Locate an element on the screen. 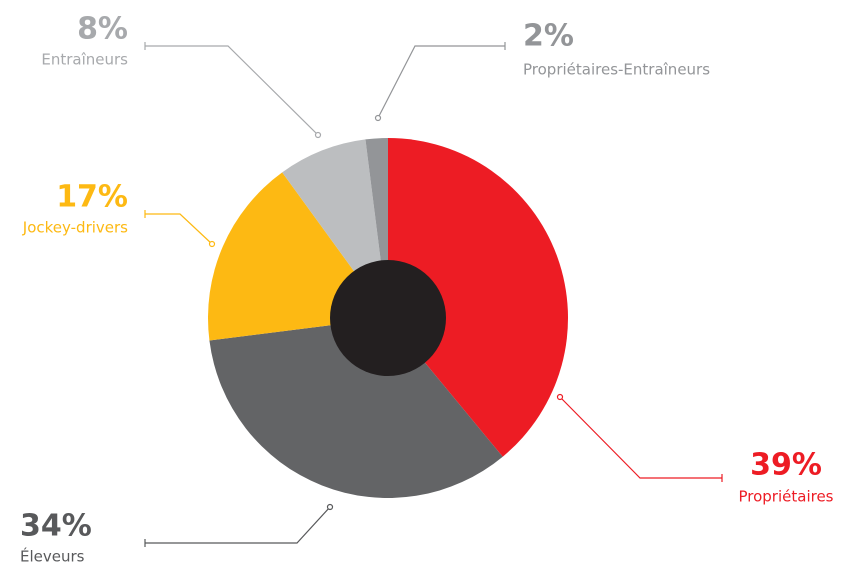 The image size is (841, 565). category-label: Jockey-drivers is located at coordinates (75, 228).